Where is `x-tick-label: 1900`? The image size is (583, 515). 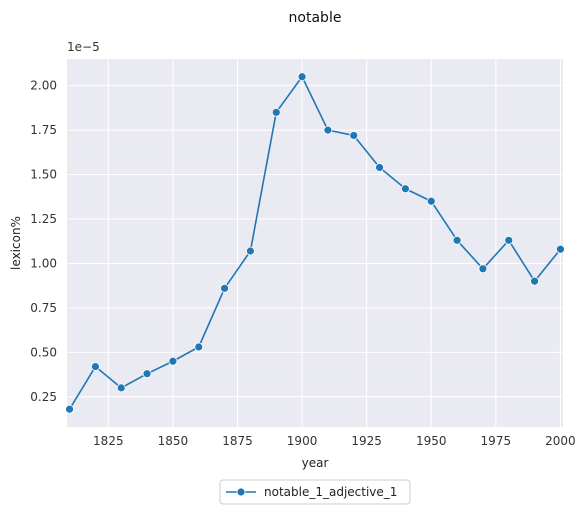
x-tick-label: 1900 is located at coordinates (302, 441).